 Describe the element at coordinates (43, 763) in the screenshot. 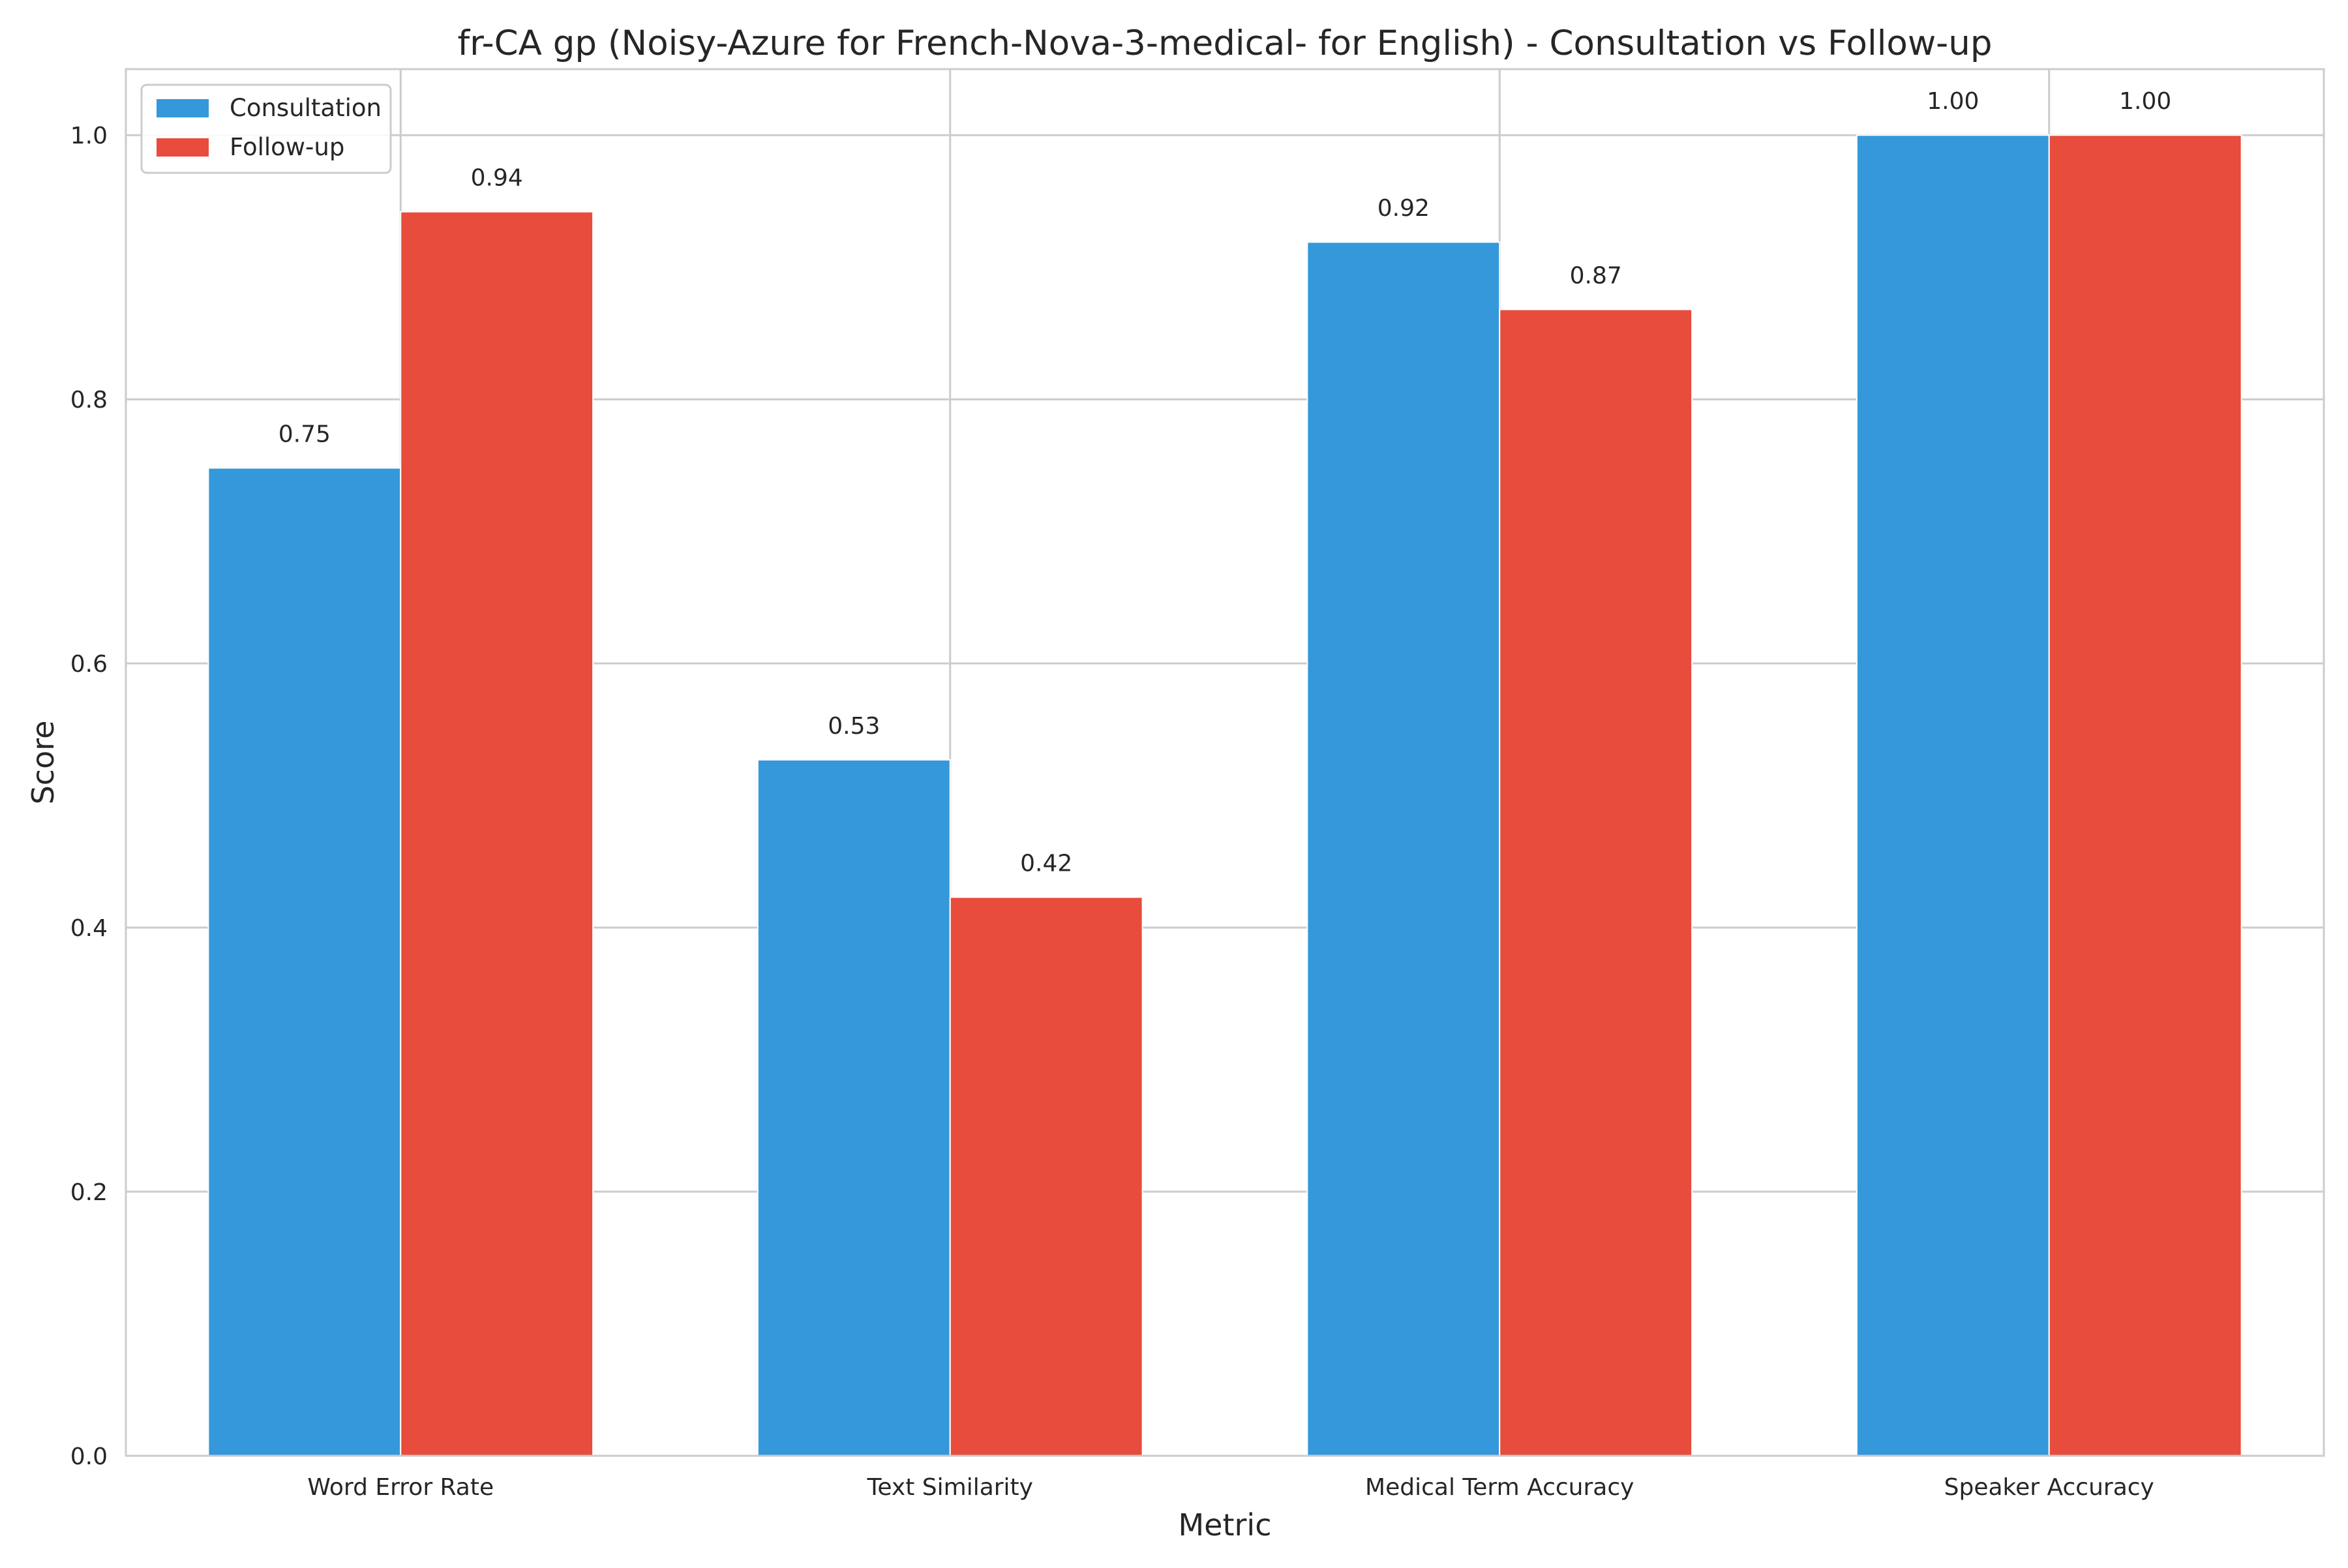

I see `y-axis-label: Score` at that location.